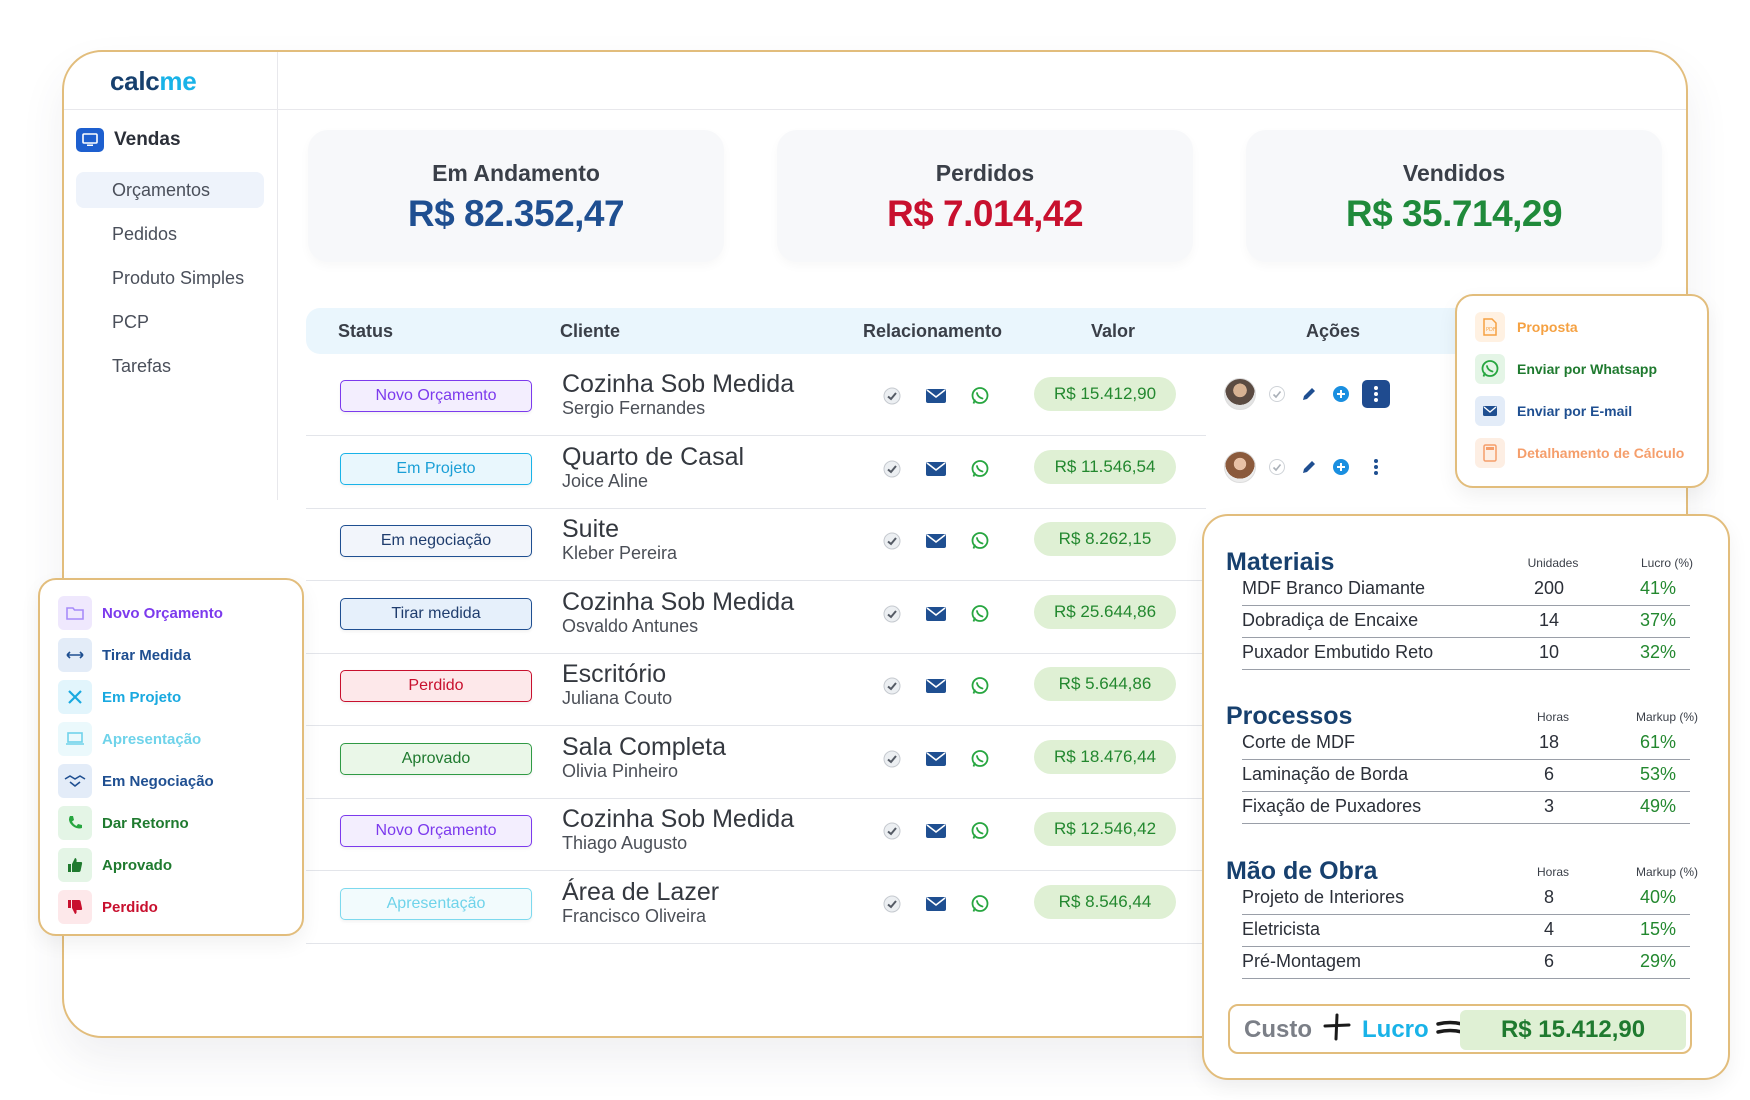 Image resolution: width=1750 pixels, height=1100 pixels. I want to click on legend-item: Em Projeto, so click(119, 697).